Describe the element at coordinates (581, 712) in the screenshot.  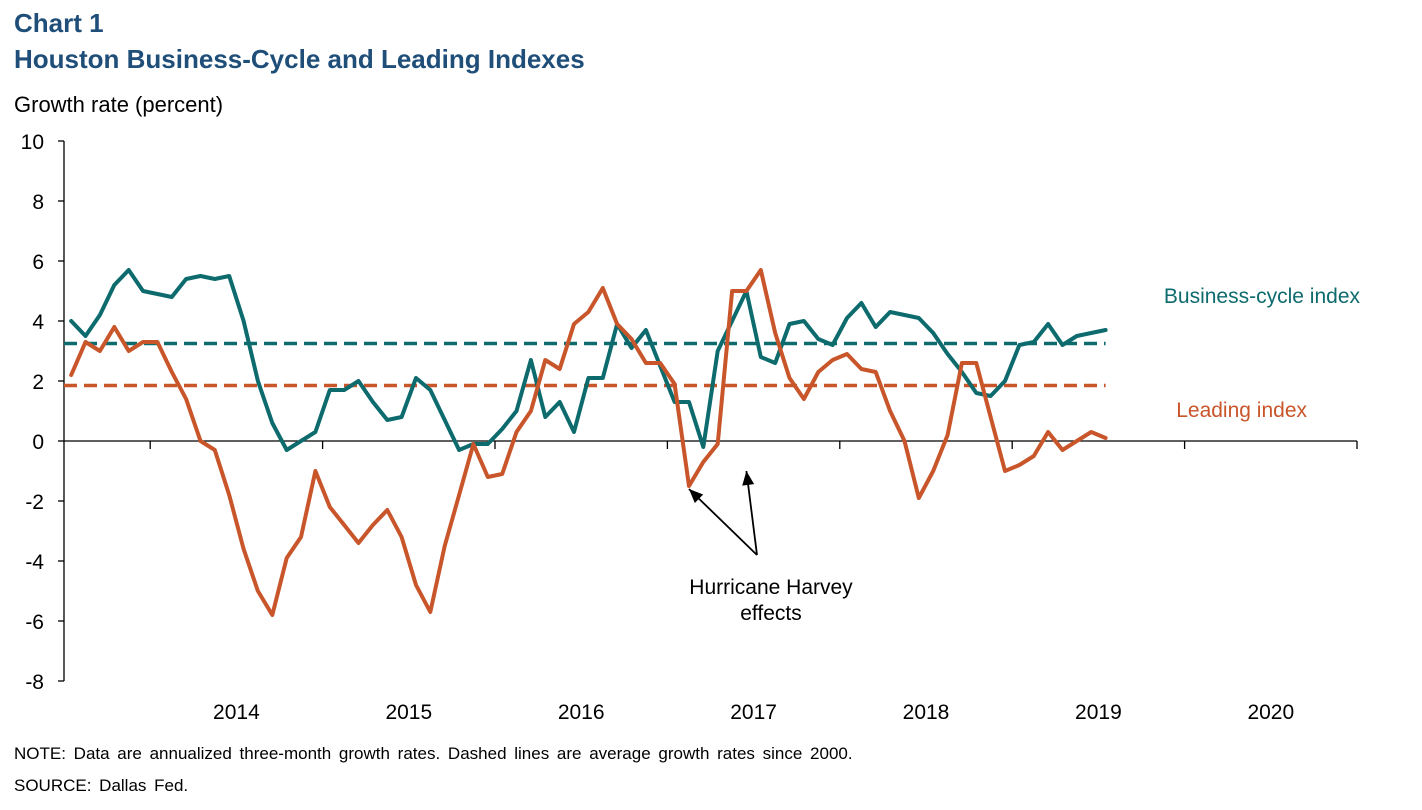
I see `x-tick-label: 2016` at that location.